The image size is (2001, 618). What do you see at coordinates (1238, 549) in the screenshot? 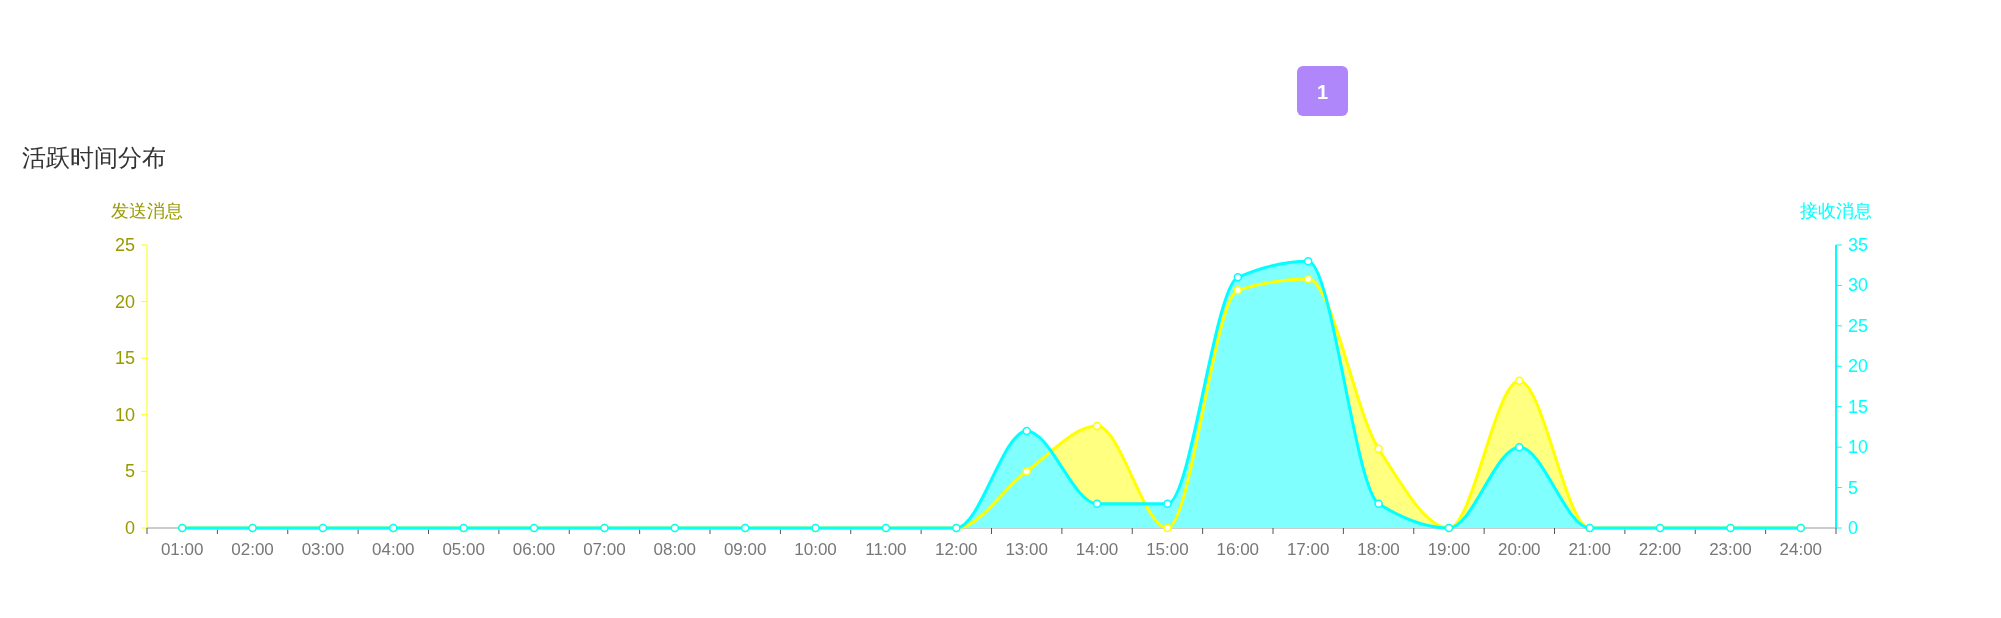
I see `x-tick-label: 16:00` at bounding box center [1238, 549].